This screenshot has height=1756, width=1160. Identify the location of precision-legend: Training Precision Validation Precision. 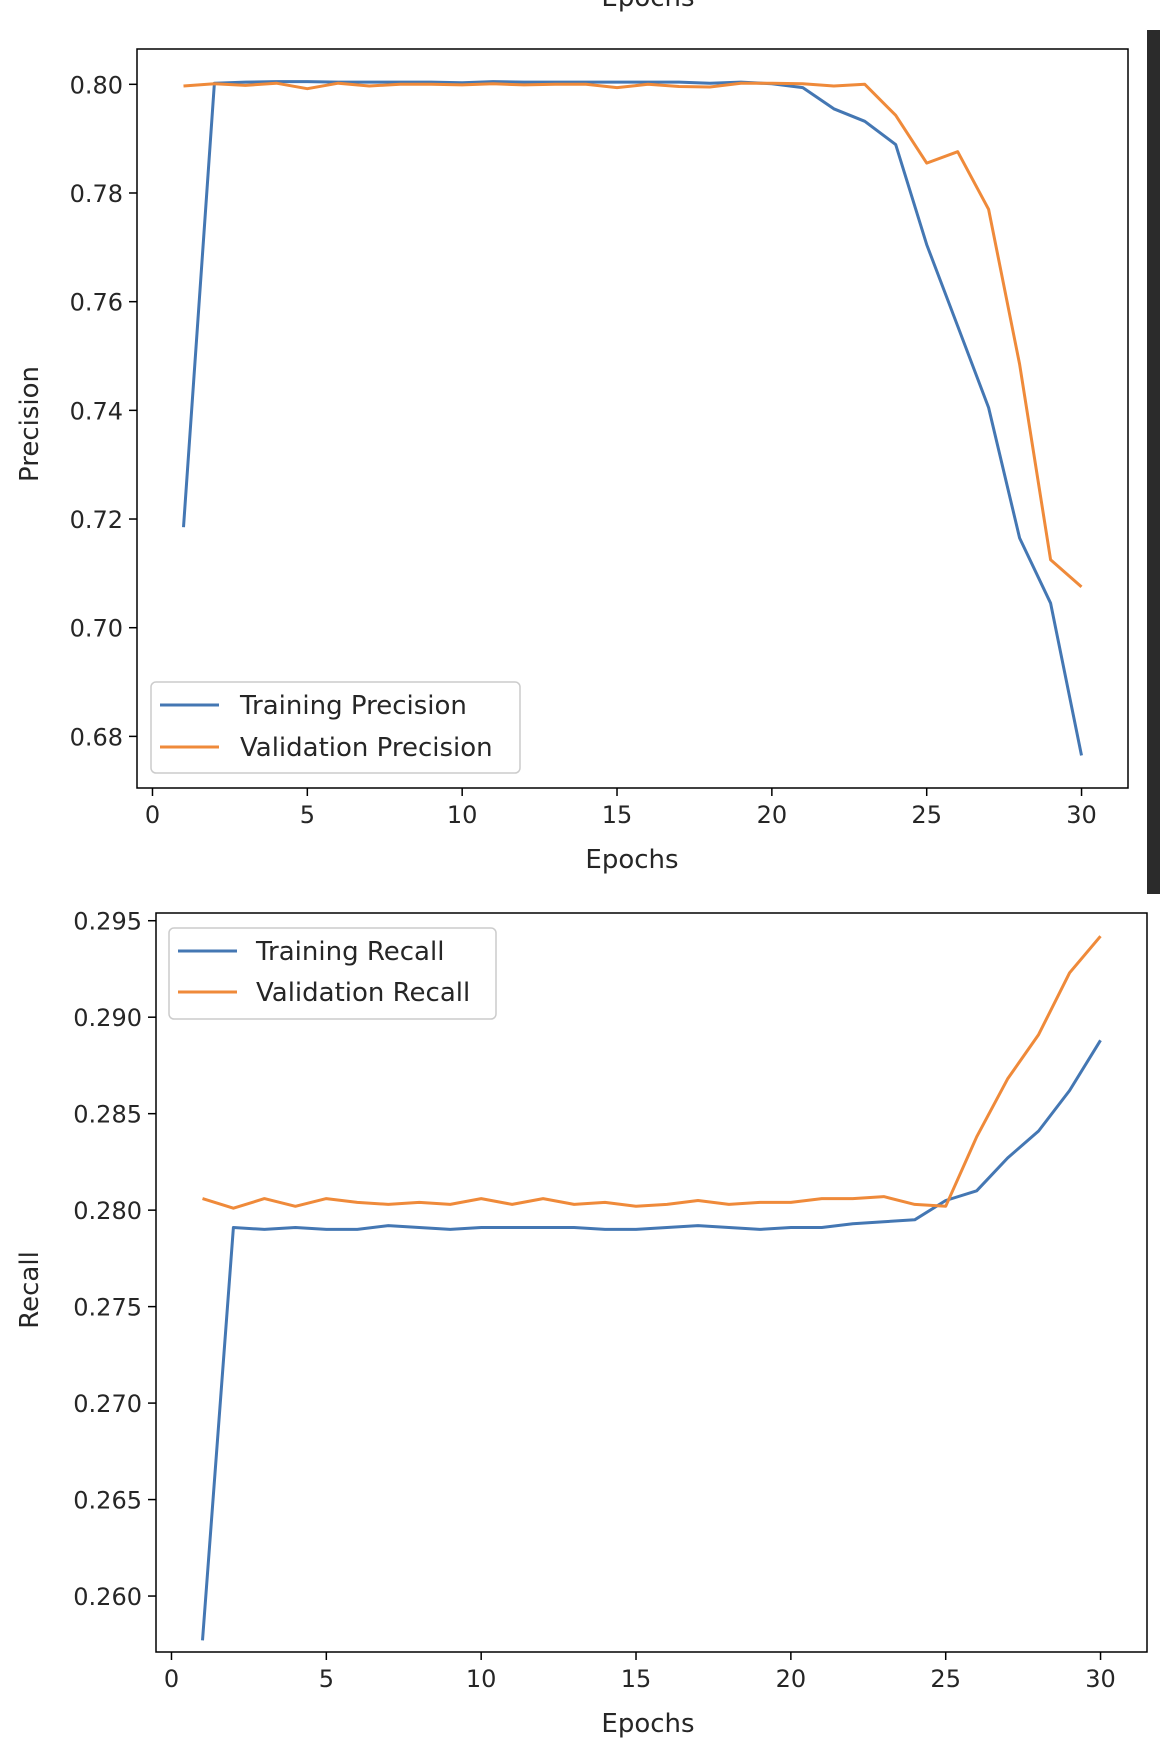
(335, 727).